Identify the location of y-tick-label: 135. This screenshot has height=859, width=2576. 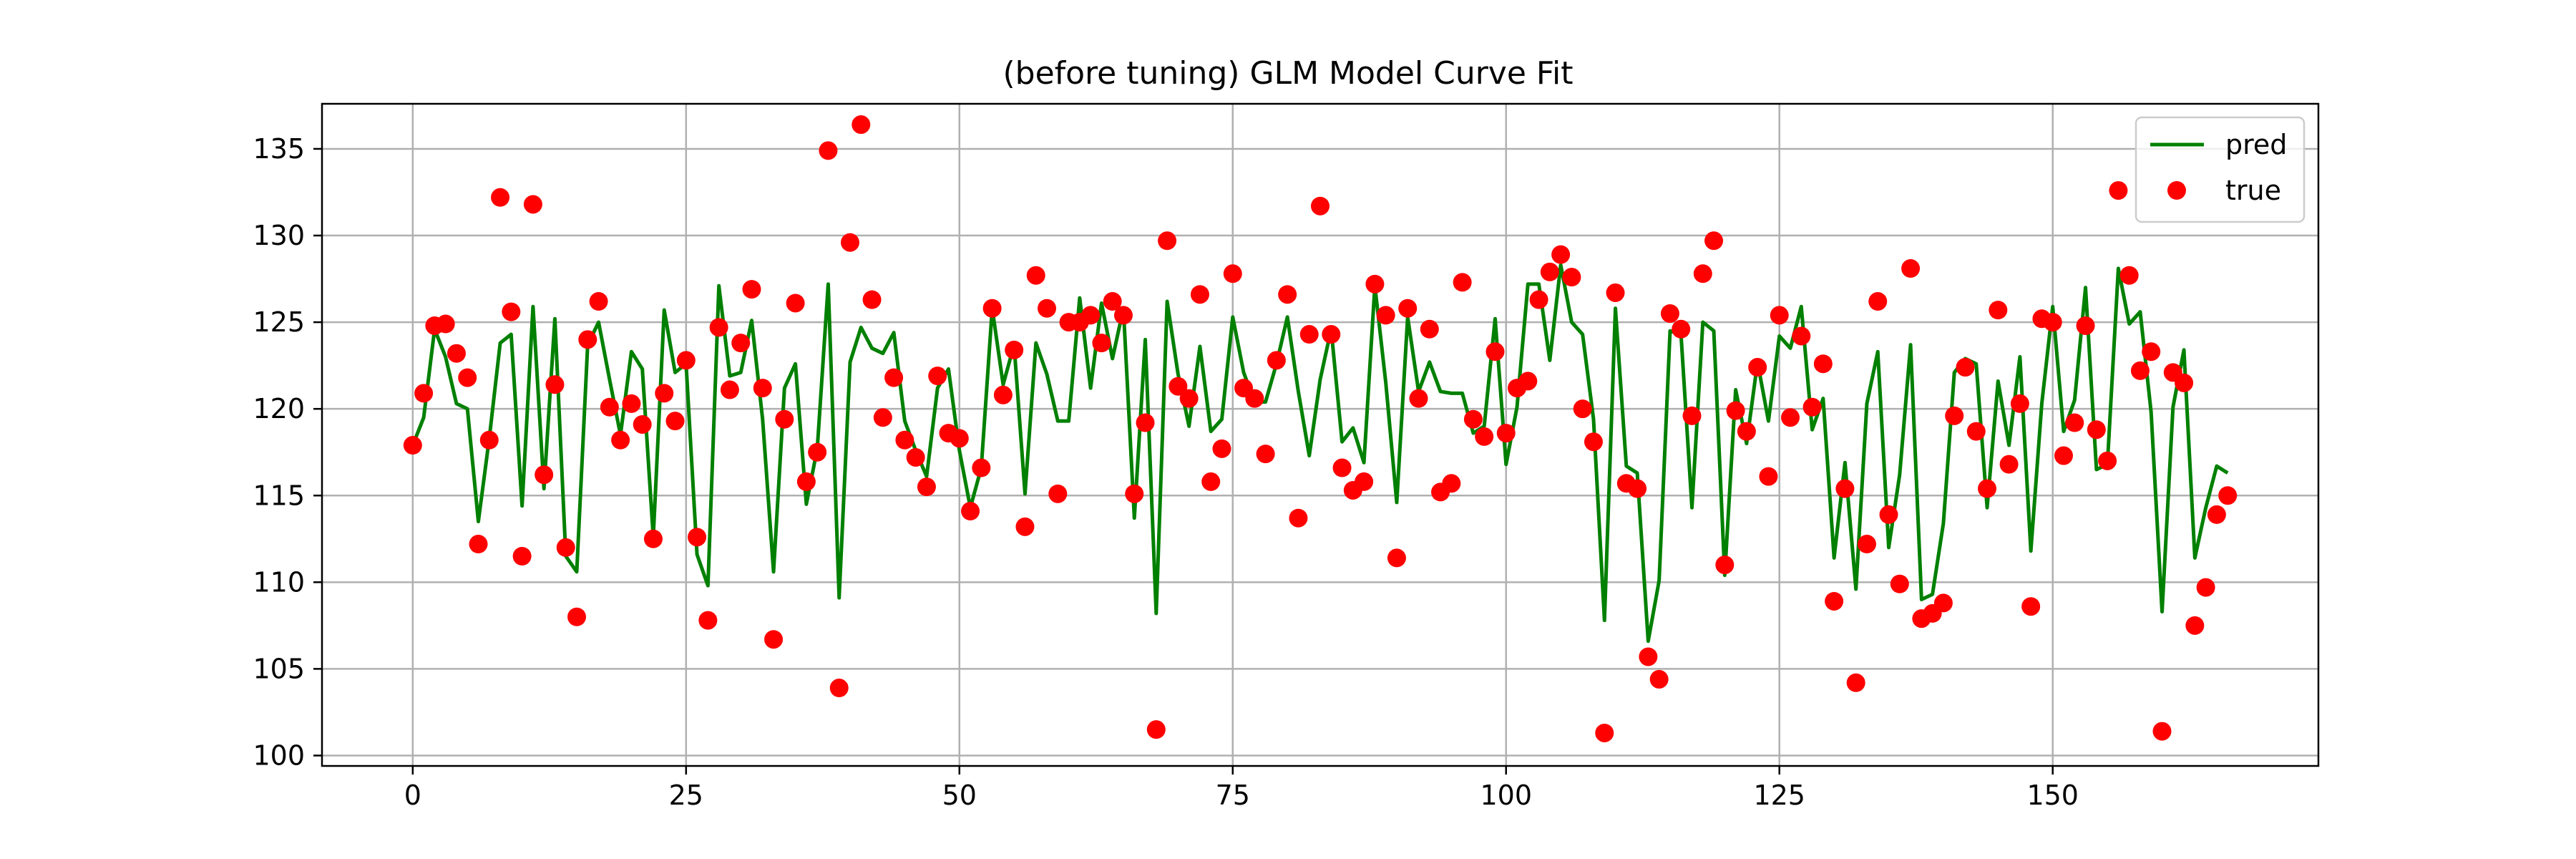
(279, 149).